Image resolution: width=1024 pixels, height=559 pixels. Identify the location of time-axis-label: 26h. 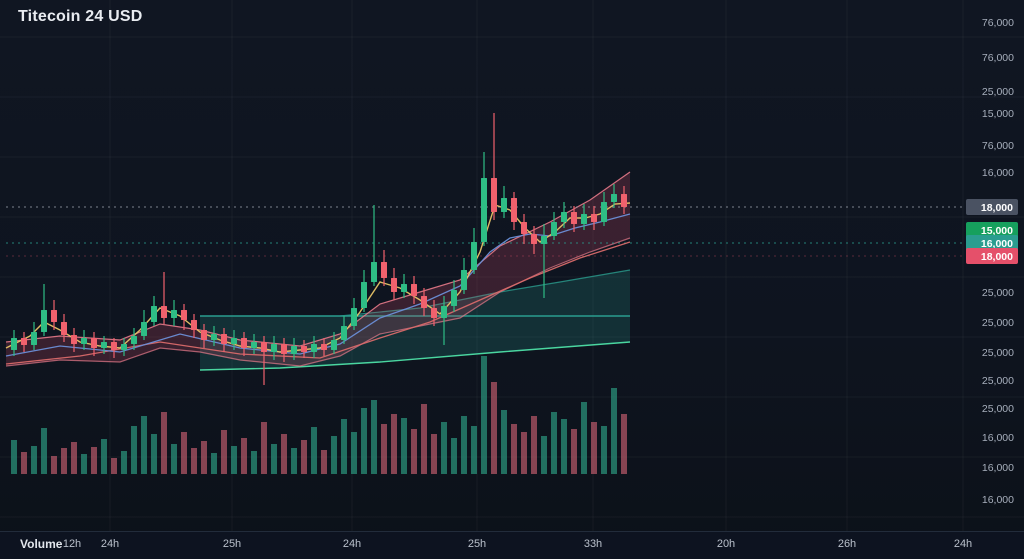
(847, 544).